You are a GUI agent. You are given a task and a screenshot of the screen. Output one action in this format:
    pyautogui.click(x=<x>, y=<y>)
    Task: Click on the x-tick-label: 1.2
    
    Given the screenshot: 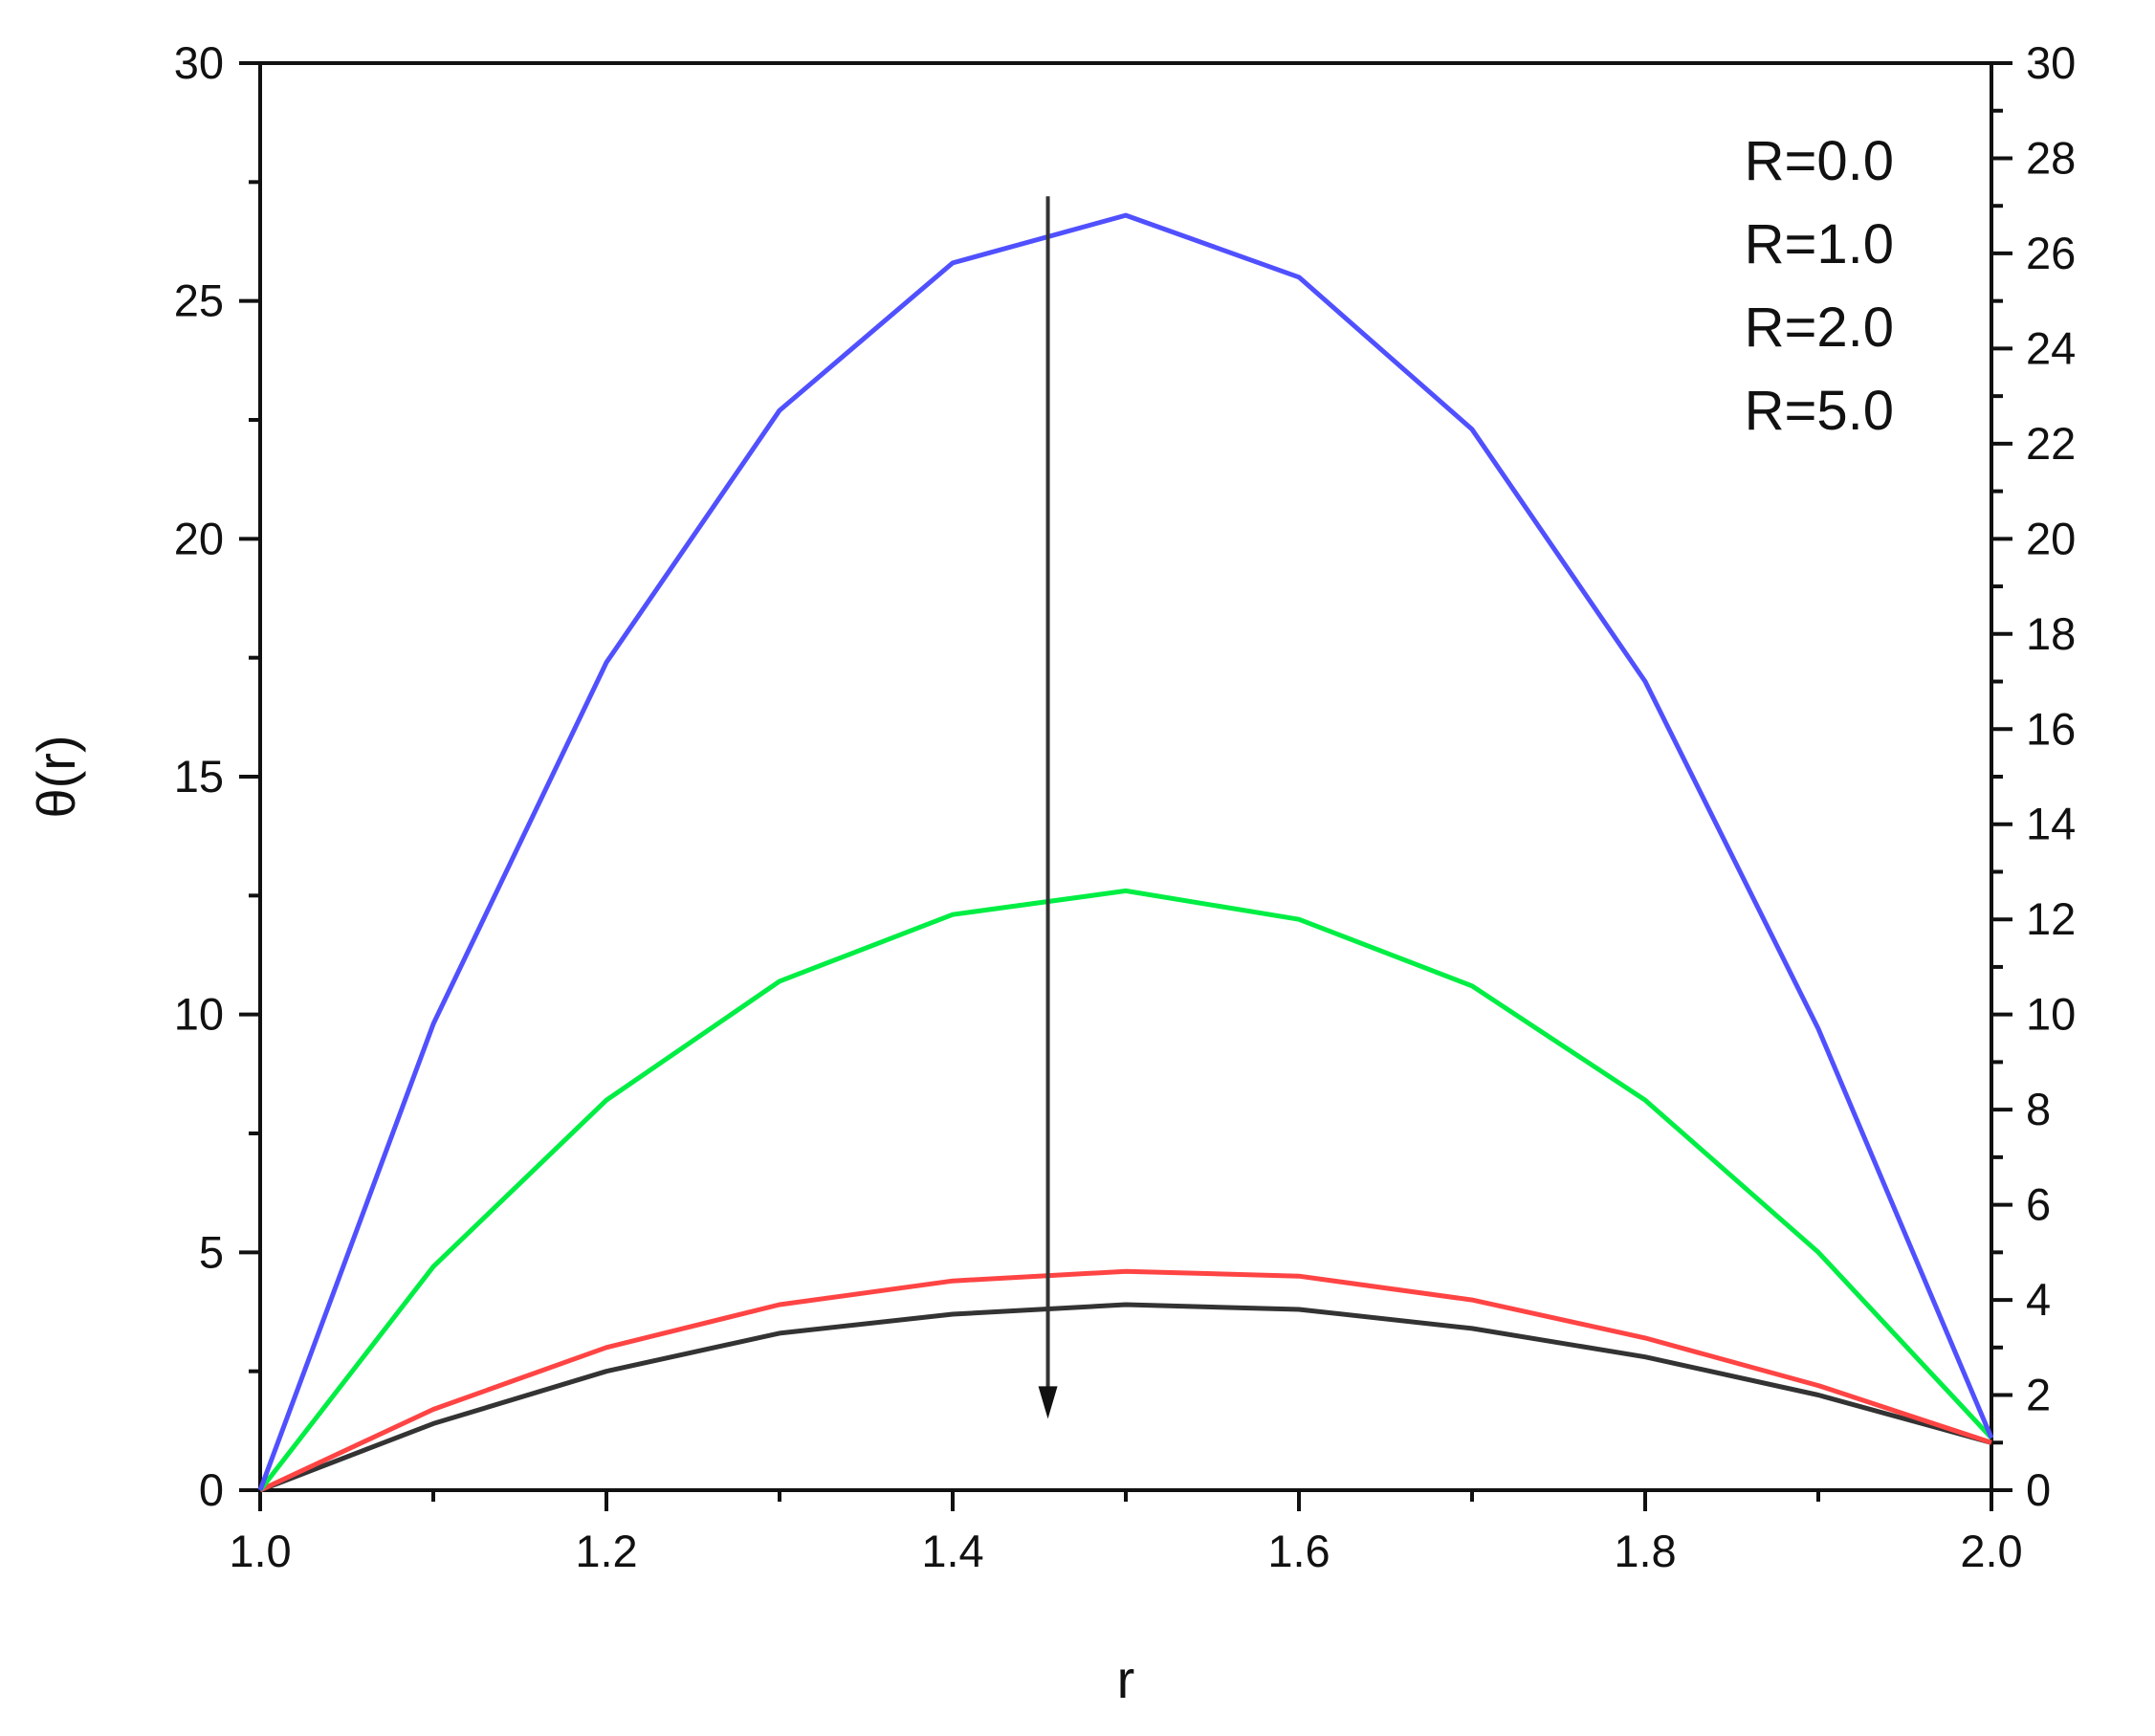 What is the action you would take?
    pyautogui.click(x=606, y=1551)
    